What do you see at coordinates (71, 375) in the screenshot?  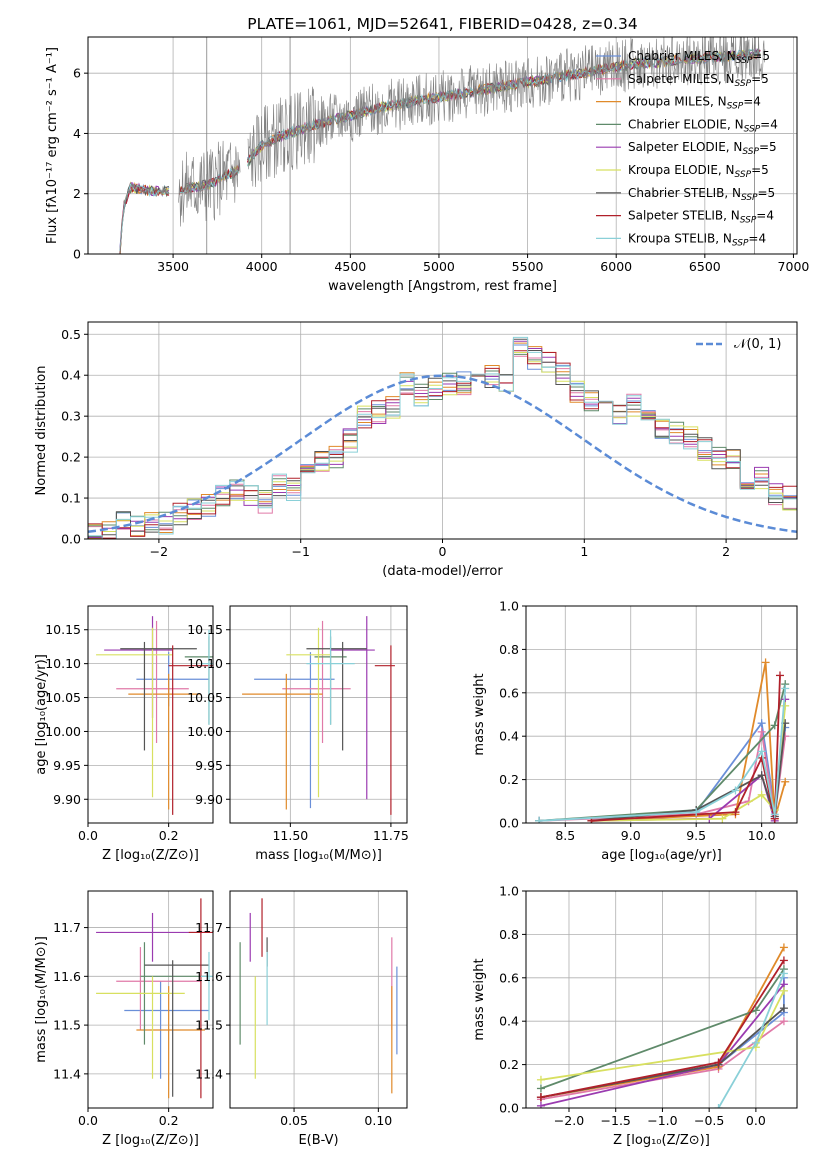 I see `y-tick-label: 0.4` at bounding box center [71, 375].